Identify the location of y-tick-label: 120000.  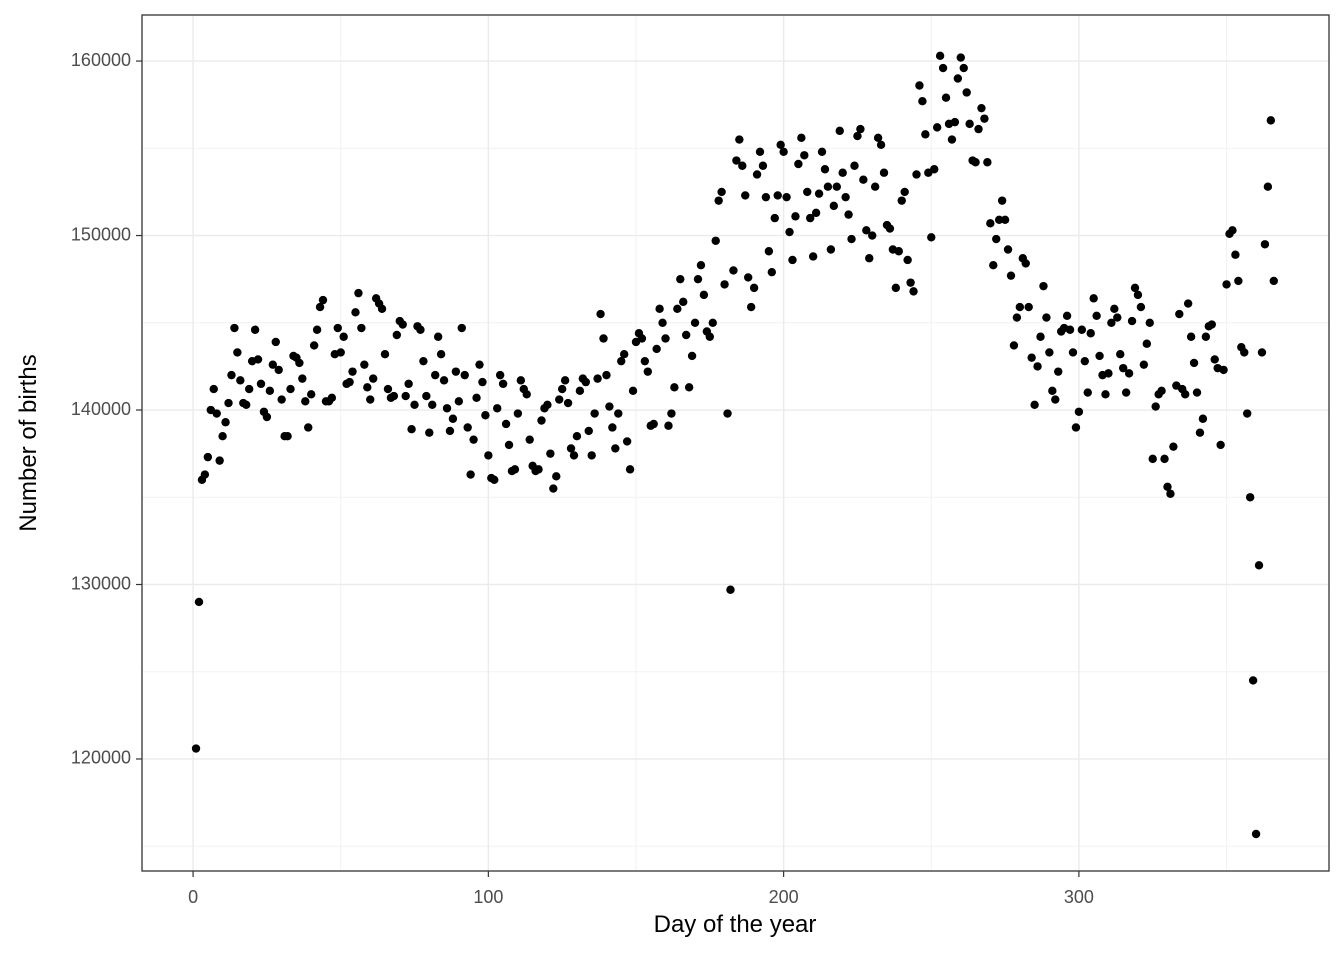
(101, 758).